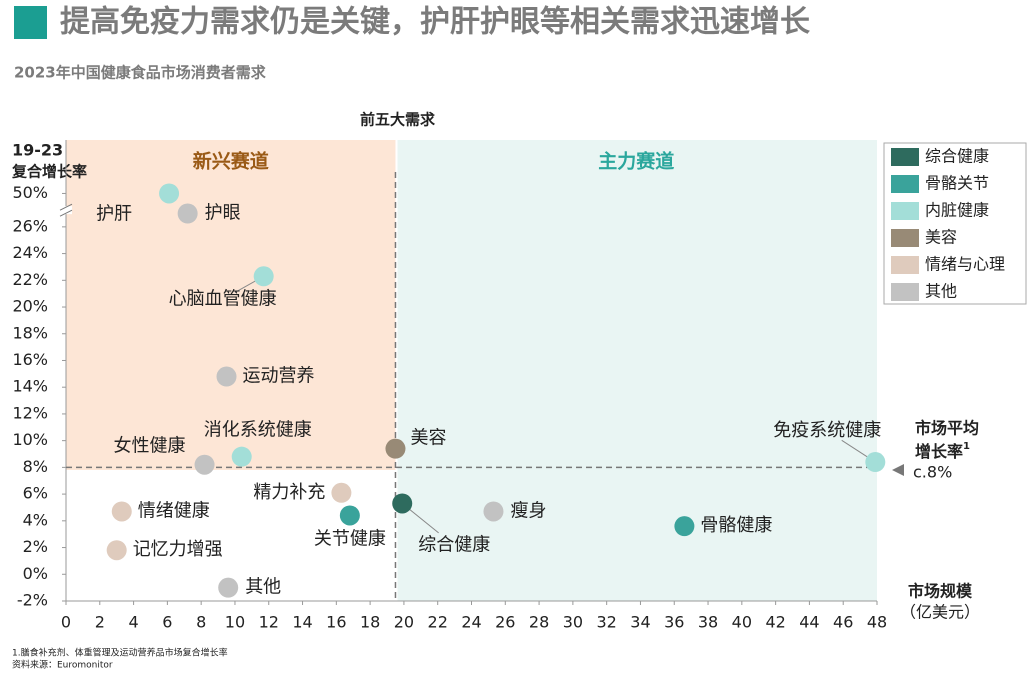 This screenshot has width=1036, height=677. What do you see at coordinates (35, 519) in the screenshot?
I see `y-tick-label: 4%` at bounding box center [35, 519].